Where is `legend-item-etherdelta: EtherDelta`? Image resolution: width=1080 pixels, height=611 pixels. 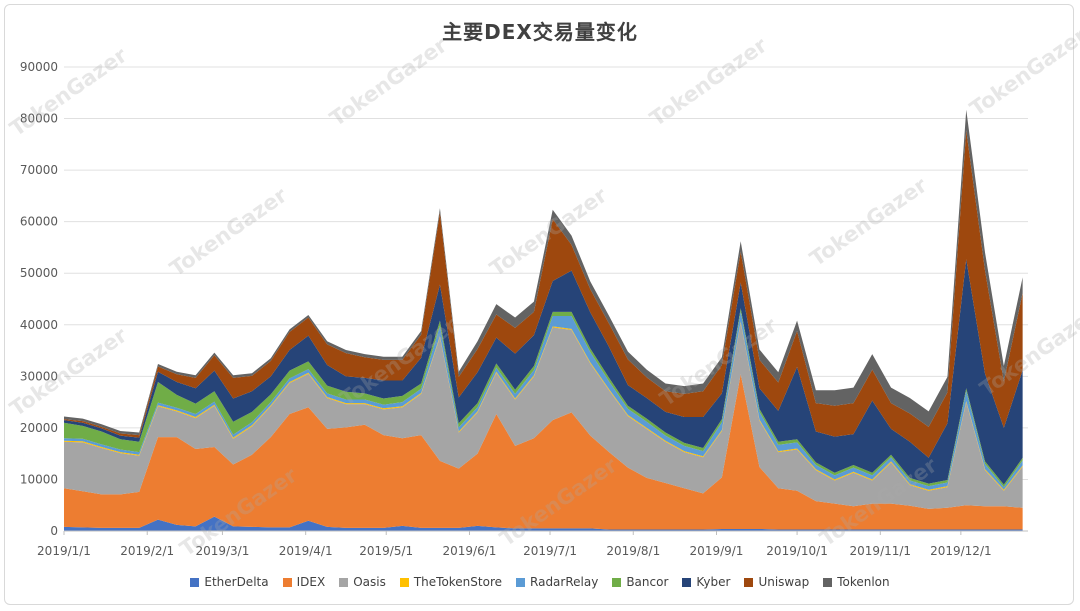 legend-item-etherdelta: EtherDelta is located at coordinates (229, 582).